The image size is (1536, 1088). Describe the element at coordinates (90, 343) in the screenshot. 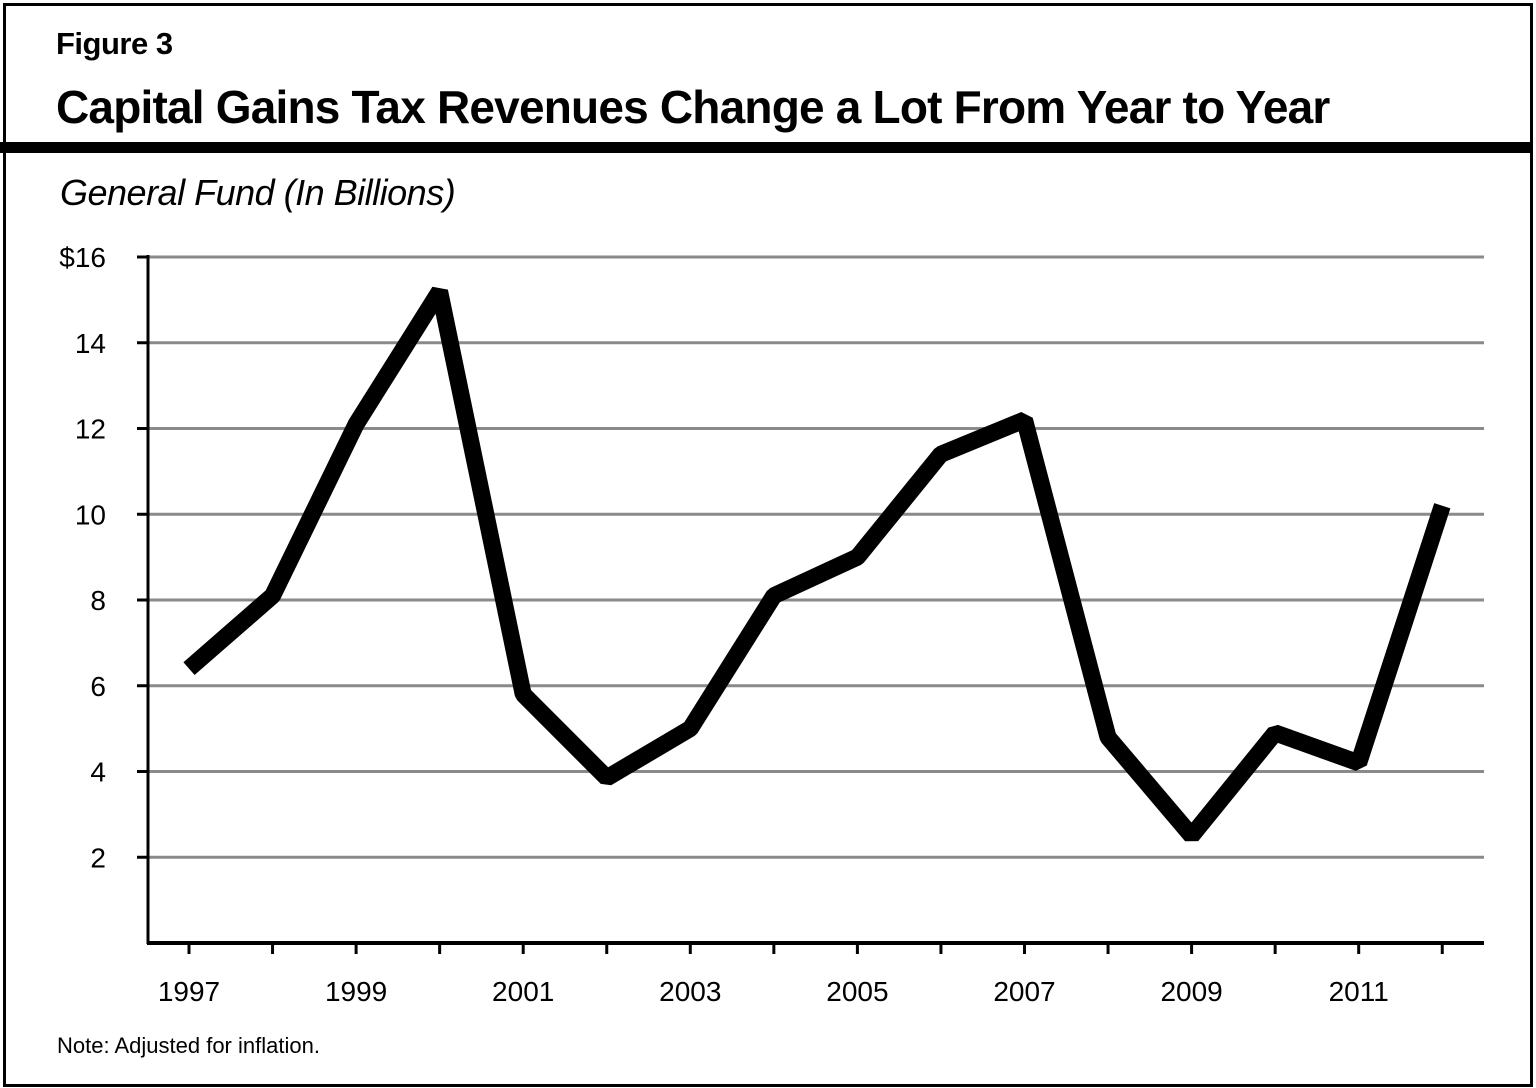

I see `y-tick-label: 14` at that location.